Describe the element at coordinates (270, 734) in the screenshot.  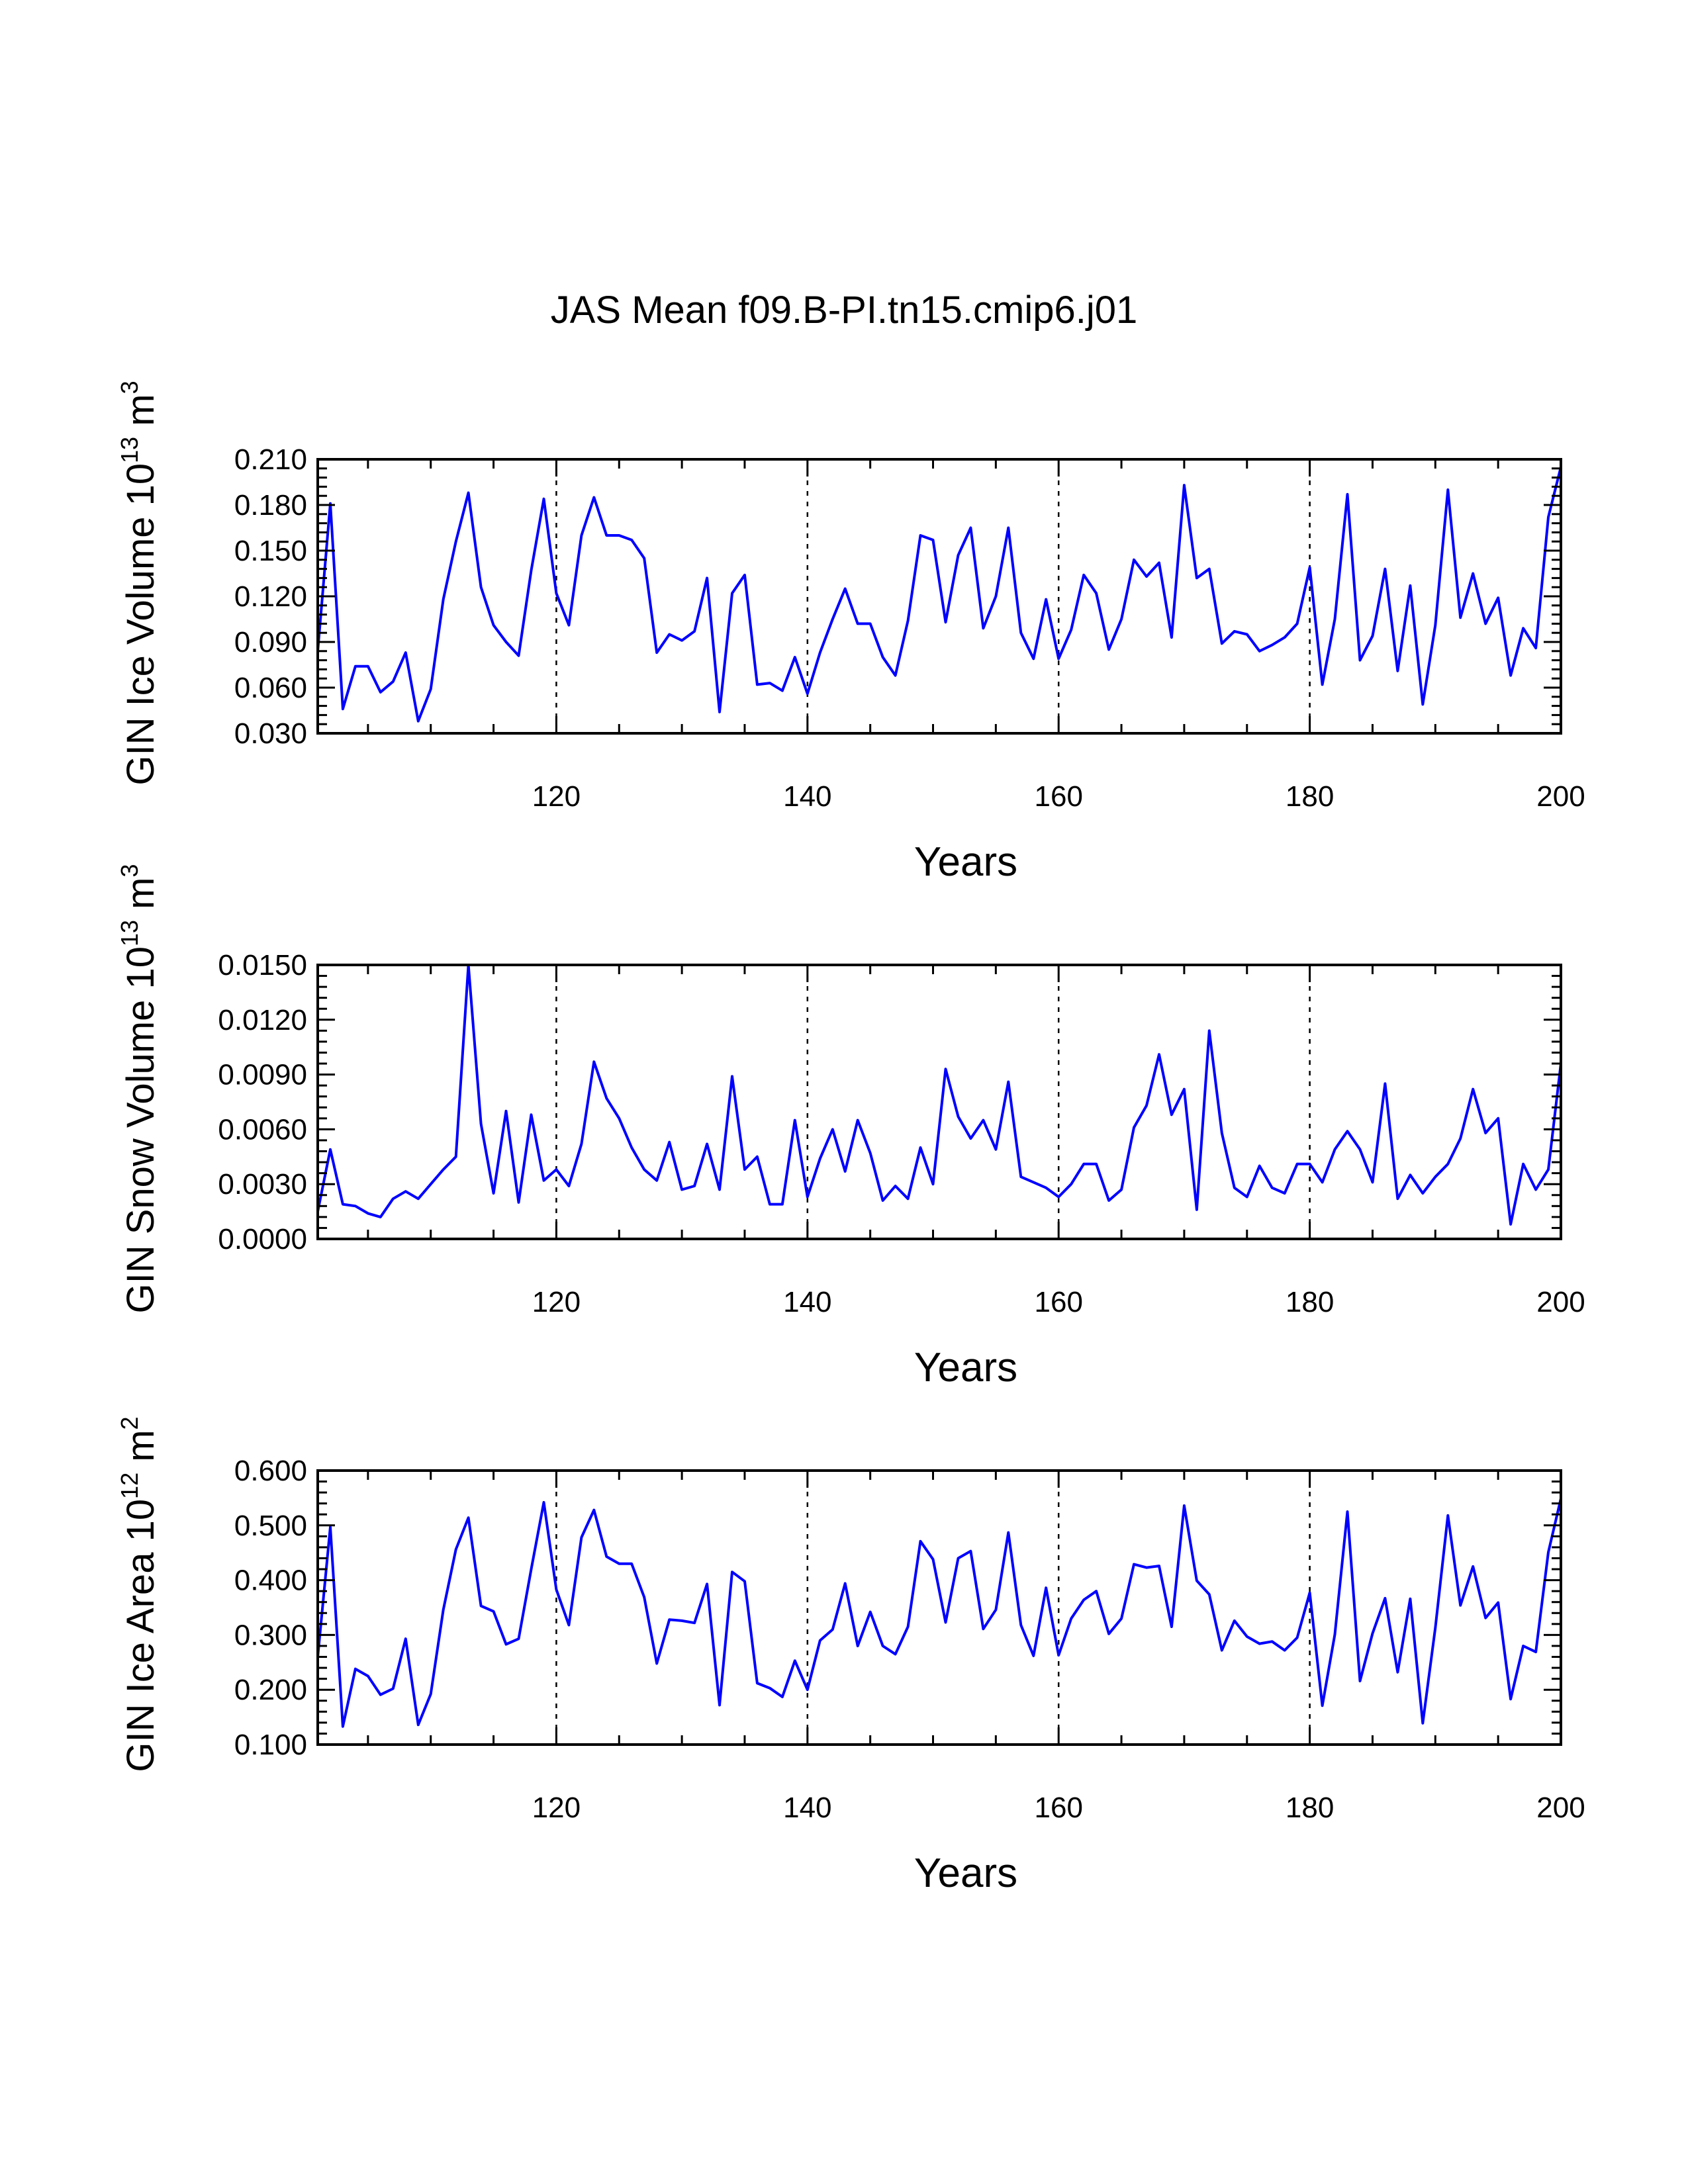
I see `y-tick-label: 0.030` at that location.